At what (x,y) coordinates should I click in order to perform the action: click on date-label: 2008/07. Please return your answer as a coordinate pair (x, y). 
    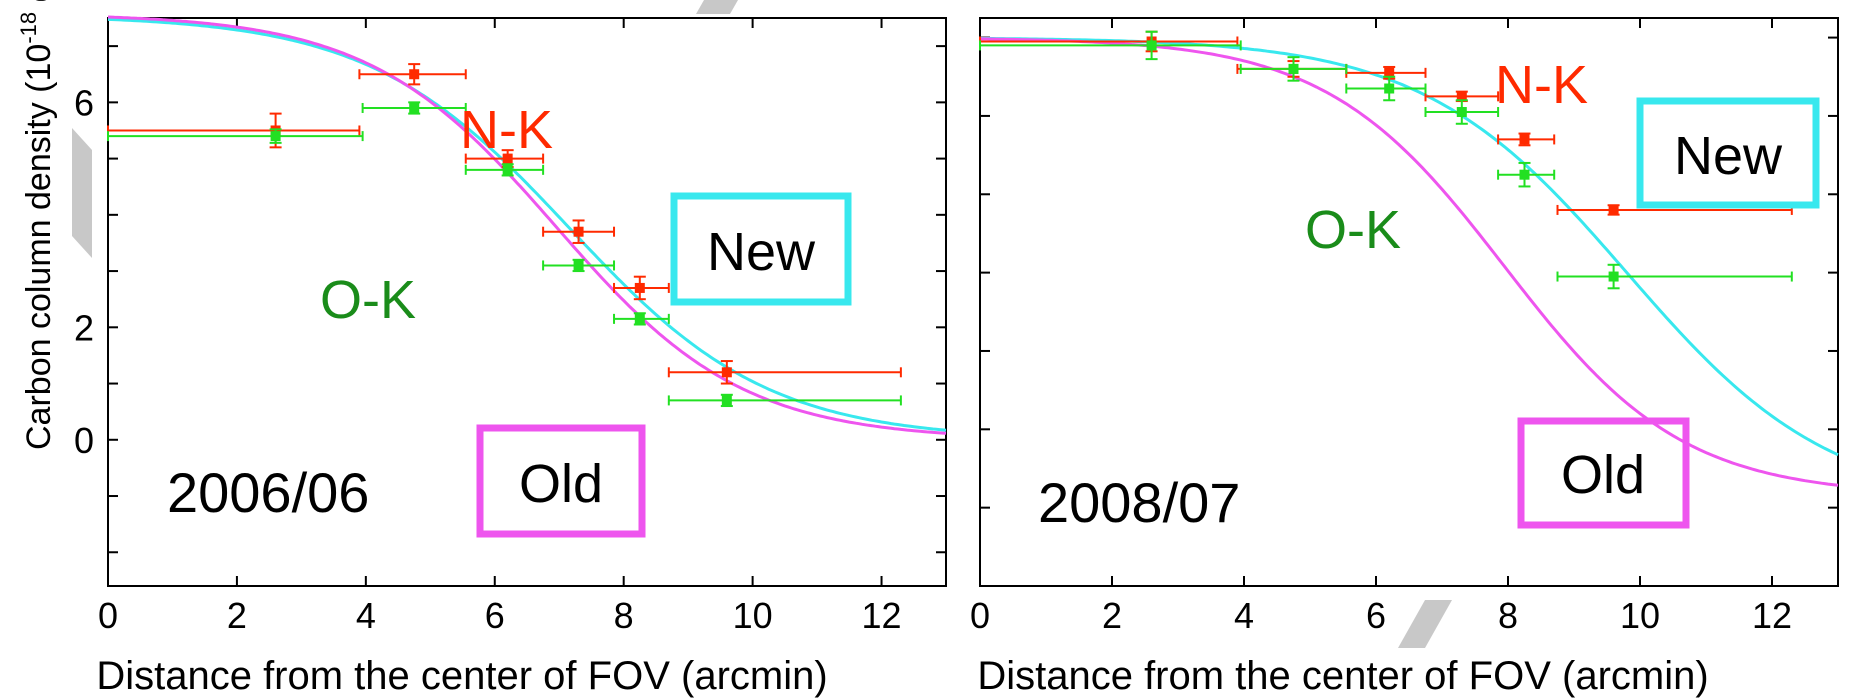
    Looking at the image, I should click on (1139, 502).